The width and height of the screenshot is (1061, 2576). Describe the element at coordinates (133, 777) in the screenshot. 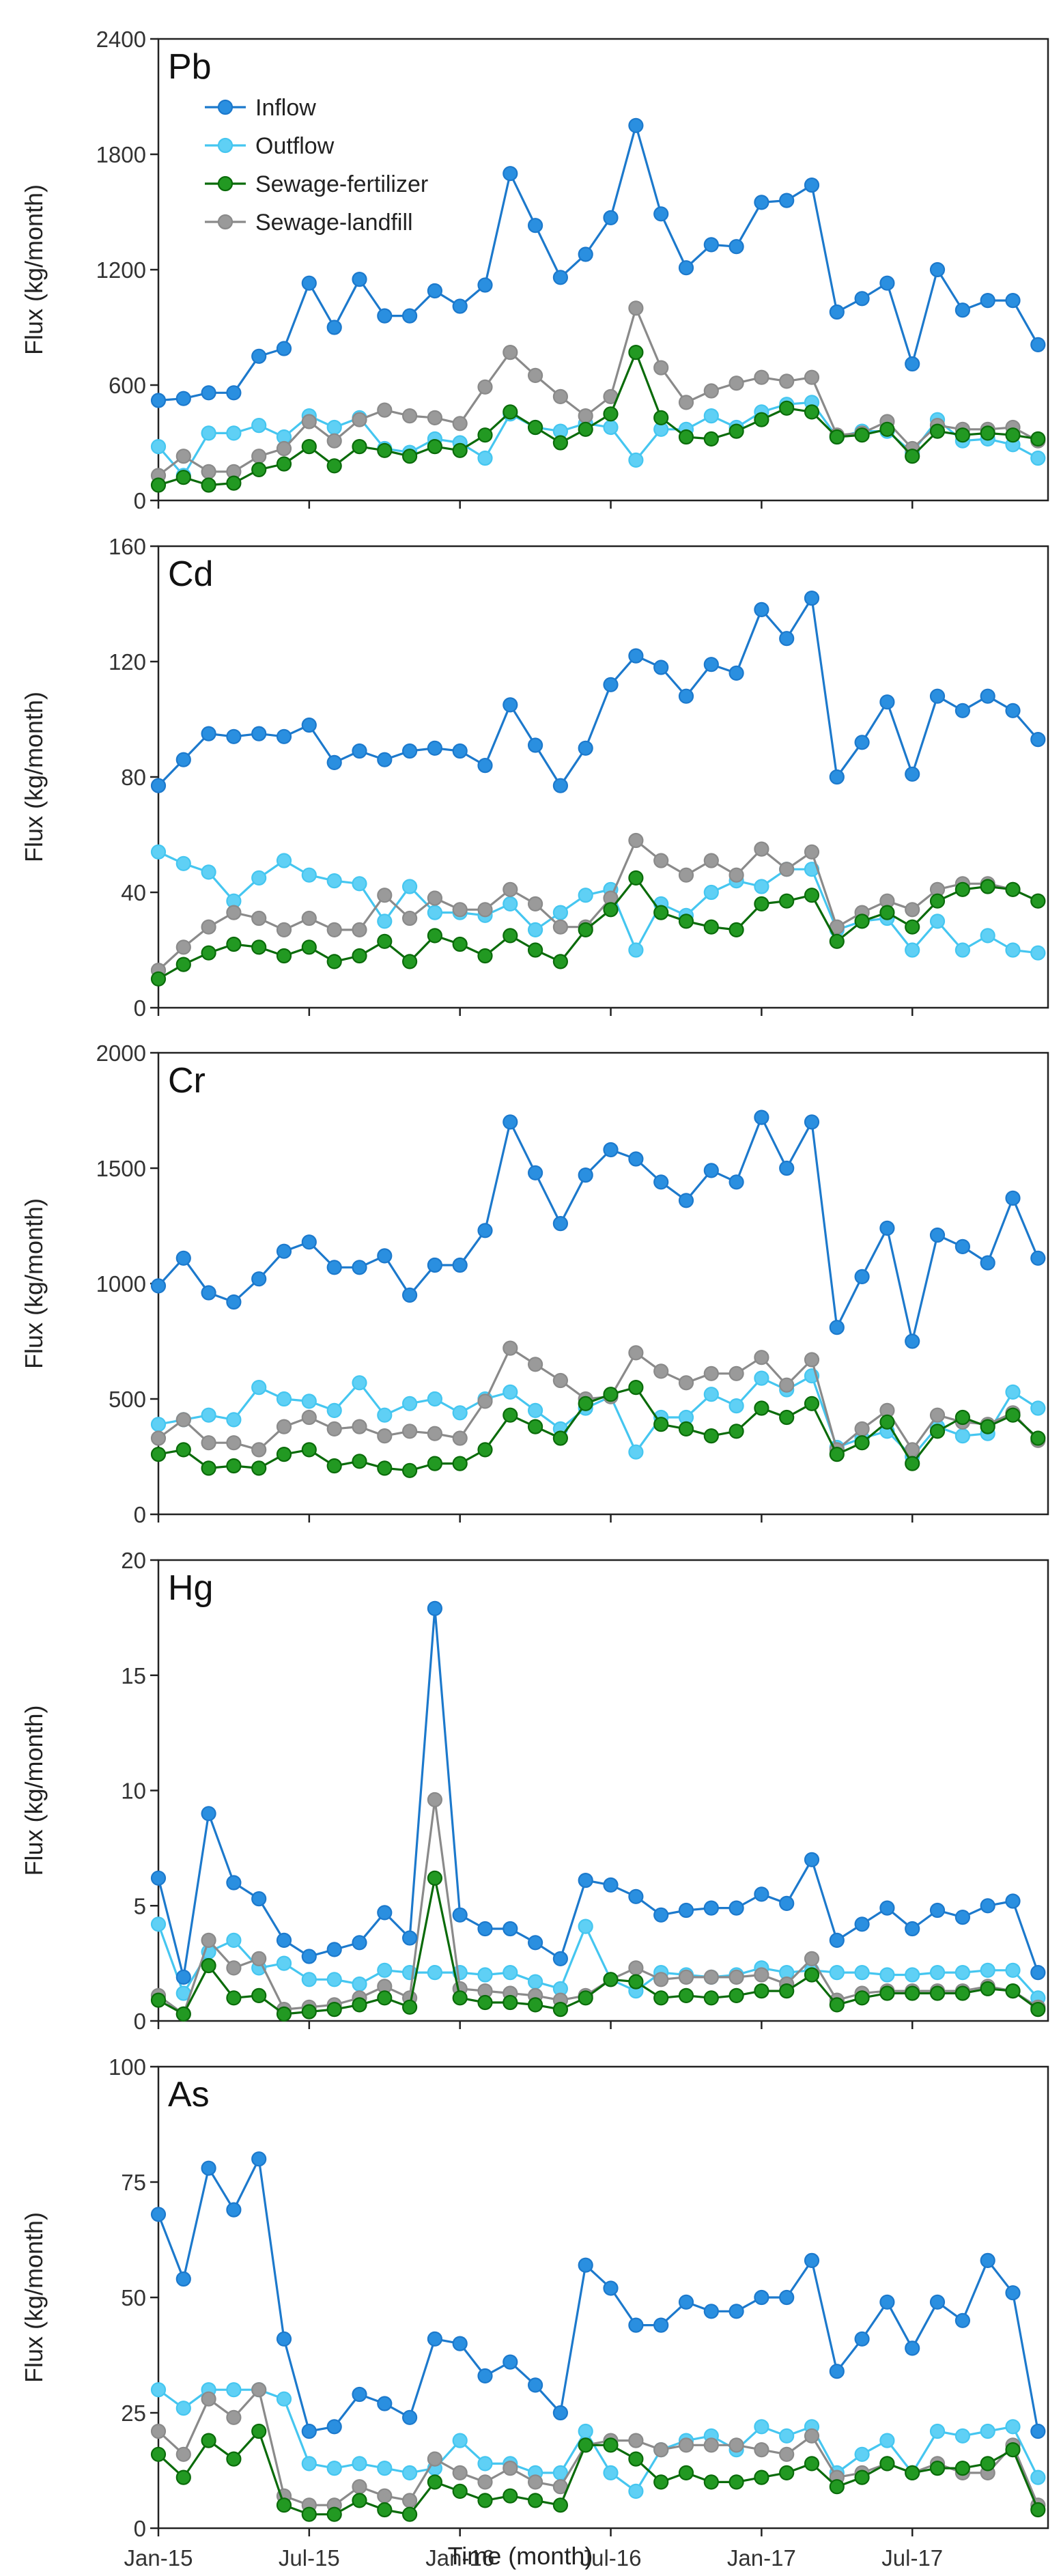

I see `y-tick-label: 80` at that location.